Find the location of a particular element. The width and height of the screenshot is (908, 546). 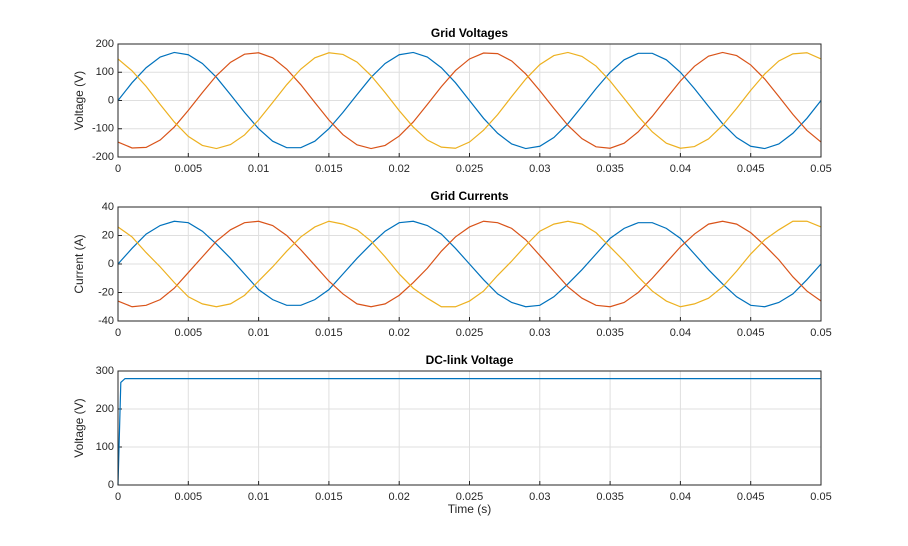

chart-title: DC-link Voltage is located at coordinates (470, 360).